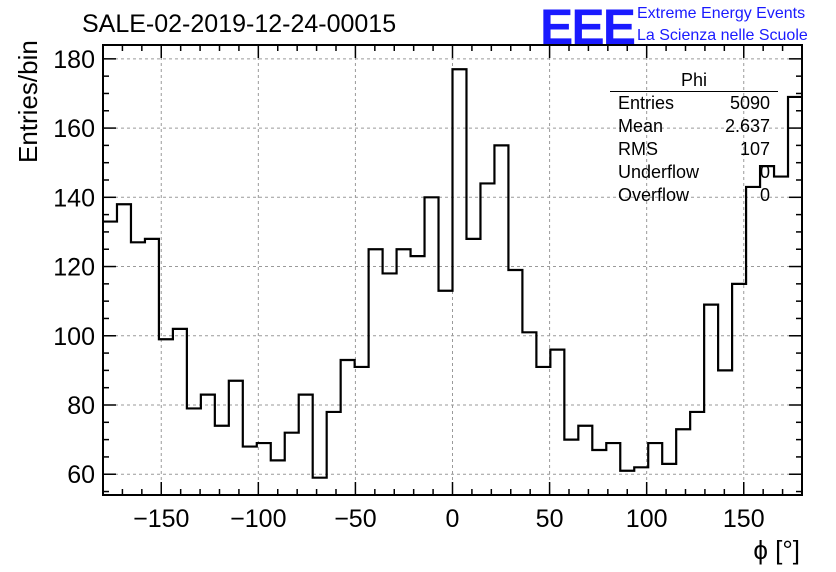 The height and width of the screenshot is (572, 836). Describe the element at coordinates (355, 519) in the screenshot. I see `x-tick-label: −50` at that location.